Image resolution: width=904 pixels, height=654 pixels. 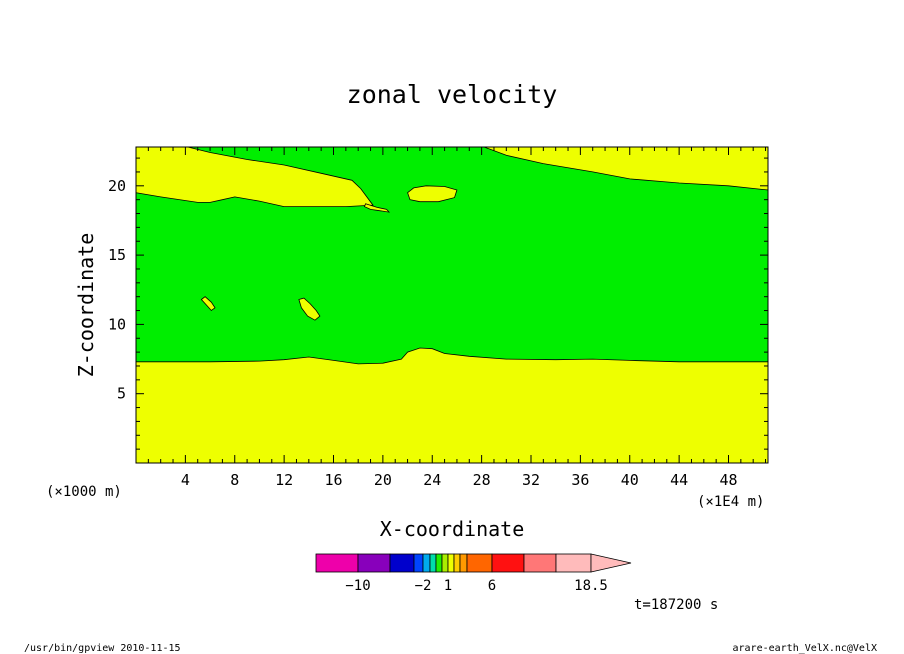 I want to click on time-label: t=187200 s, so click(x=676, y=605).